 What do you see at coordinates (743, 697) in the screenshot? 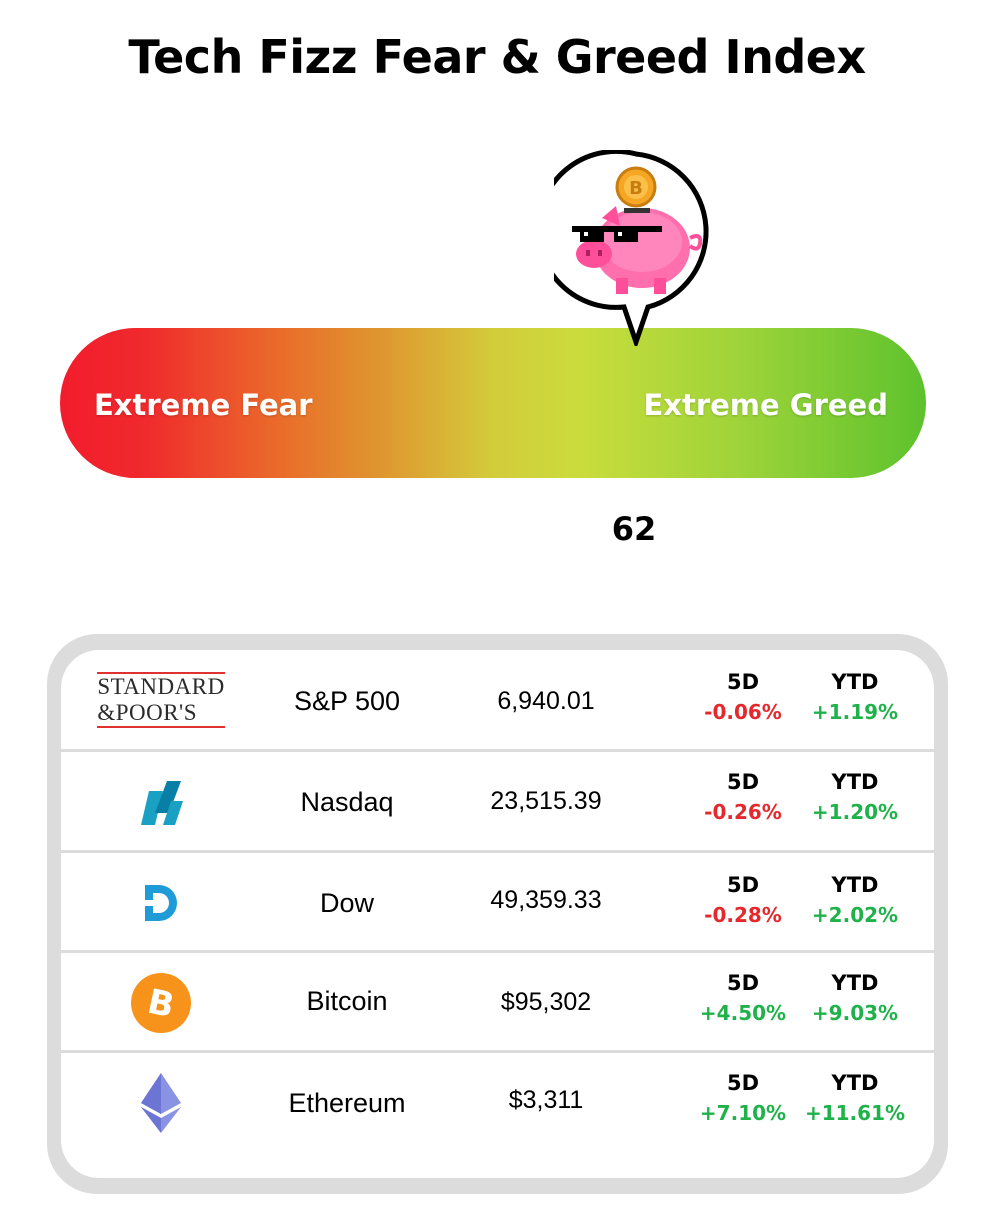
I see `five-day-change: 5D -0.06%` at bounding box center [743, 697].